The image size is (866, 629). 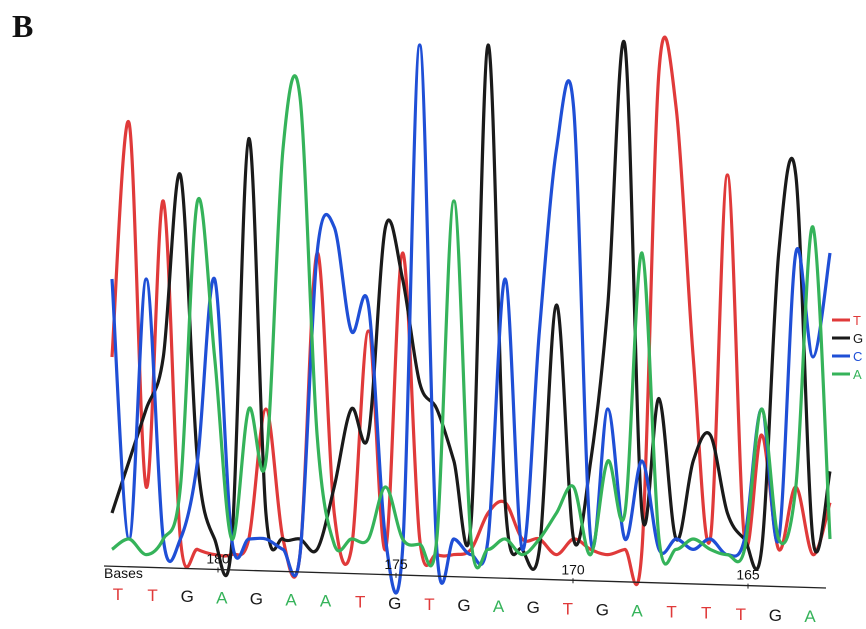 I want to click on tick-label: 175, so click(x=396, y=564).